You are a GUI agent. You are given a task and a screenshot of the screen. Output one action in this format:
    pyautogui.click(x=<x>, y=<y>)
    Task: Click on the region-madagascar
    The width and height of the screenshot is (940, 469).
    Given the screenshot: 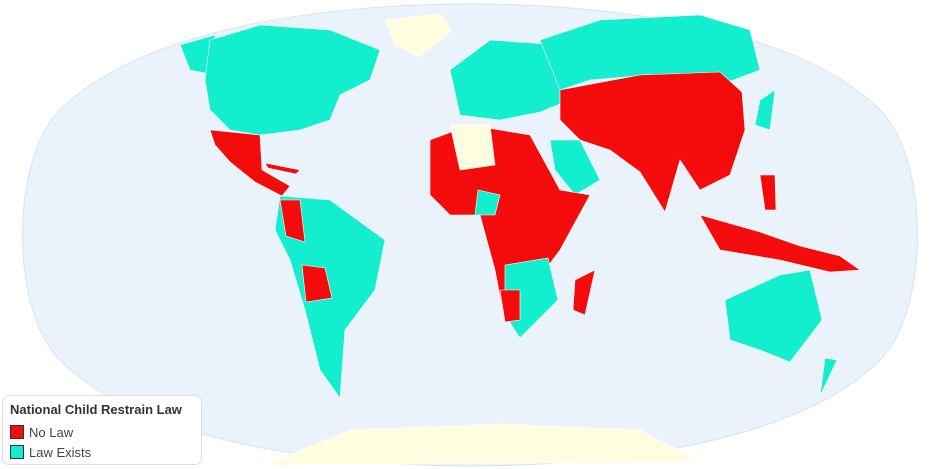 What is the action you would take?
    pyautogui.click(x=584, y=292)
    